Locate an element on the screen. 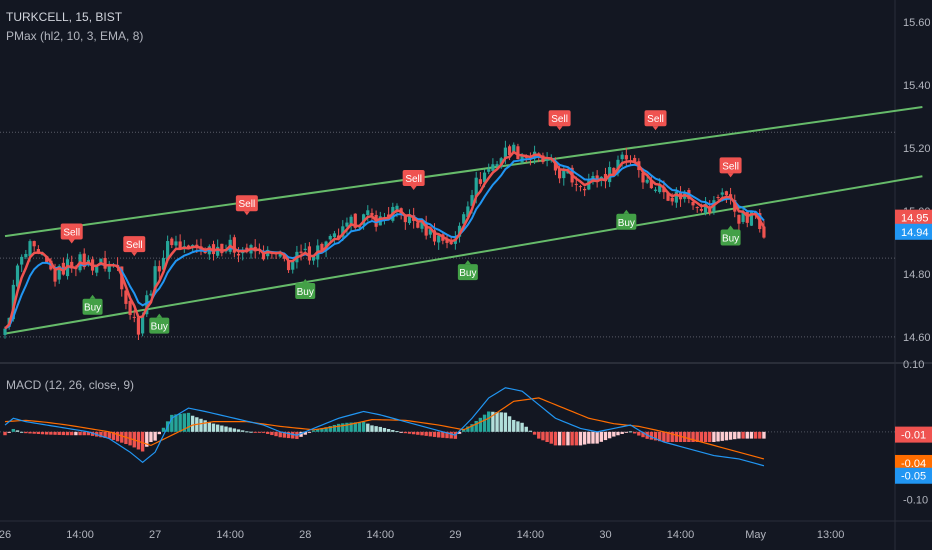 This screenshot has height=550, width=932. time-tick-label: 13:00 is located at coordinates (831, 535).